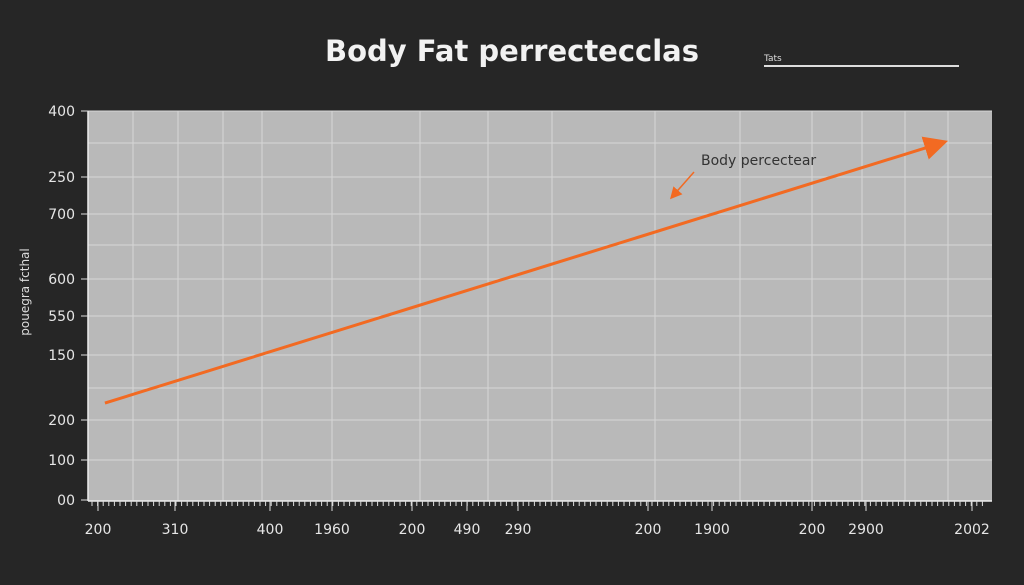 This screenshot has width=1024, height=585. I want to click on x-tick-label: 1960, so click(332, 530).